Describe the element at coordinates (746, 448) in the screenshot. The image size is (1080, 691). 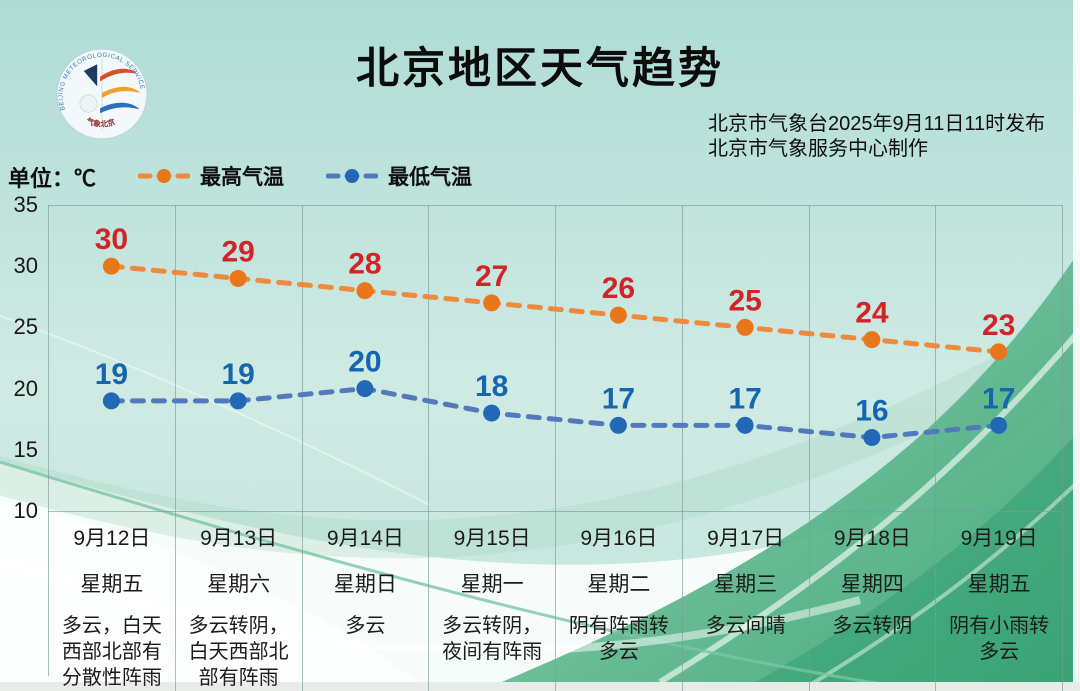
I see `forecast-column-6: 9月17日星期三多云间晴` at that location.